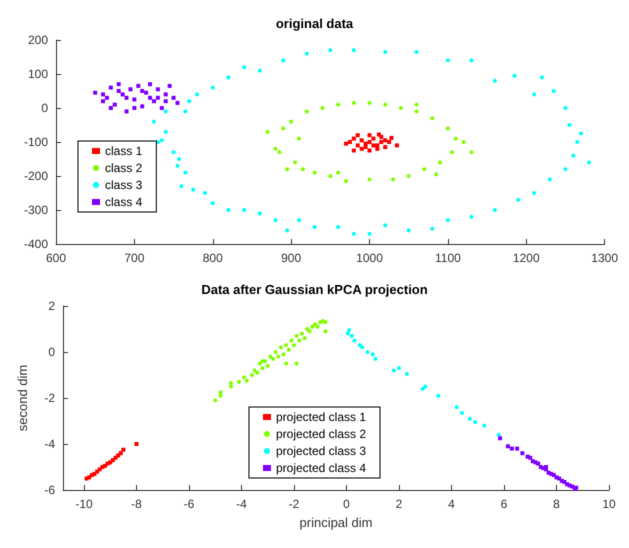 The width and height of the screenshot is (629, 548). I want to click on legend-label: projected class 4, so click(321, 468).